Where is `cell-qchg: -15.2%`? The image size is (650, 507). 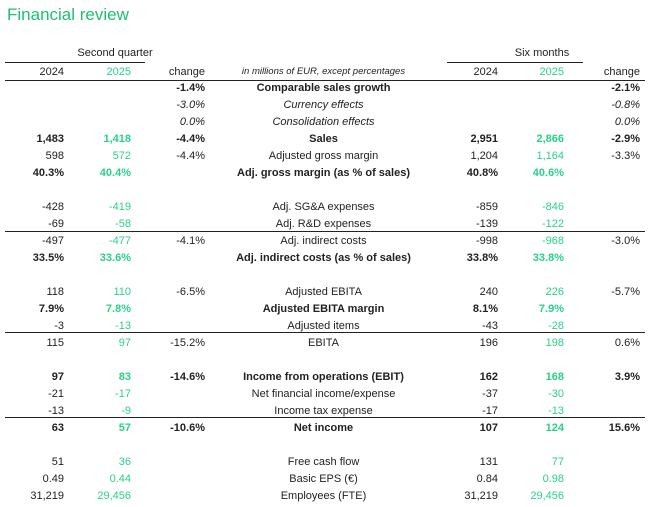
cell-qchg: -15.2% is located at coordinates (187, 343).